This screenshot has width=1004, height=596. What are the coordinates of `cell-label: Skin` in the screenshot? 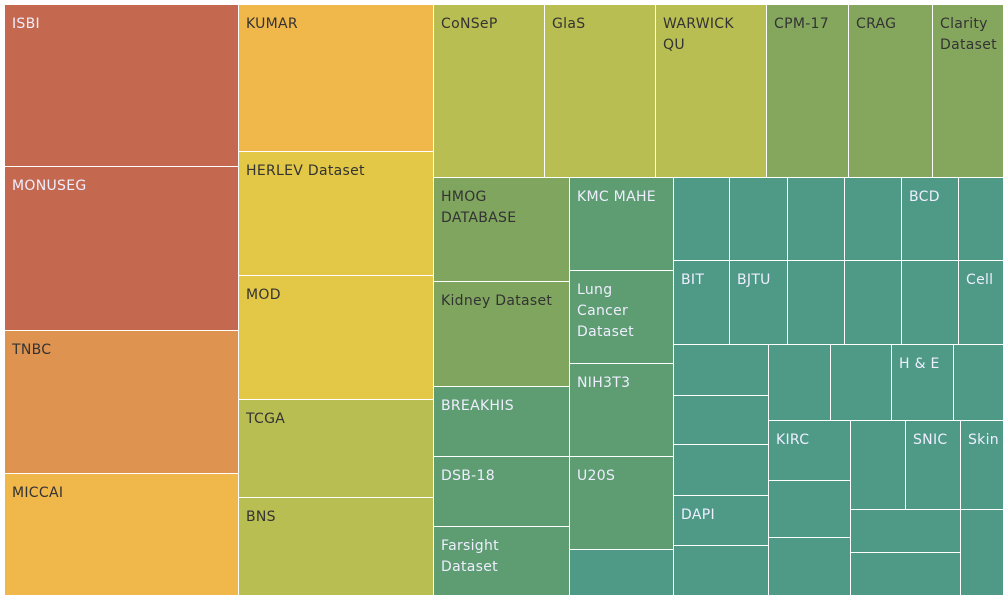 It's located at (983, 440).